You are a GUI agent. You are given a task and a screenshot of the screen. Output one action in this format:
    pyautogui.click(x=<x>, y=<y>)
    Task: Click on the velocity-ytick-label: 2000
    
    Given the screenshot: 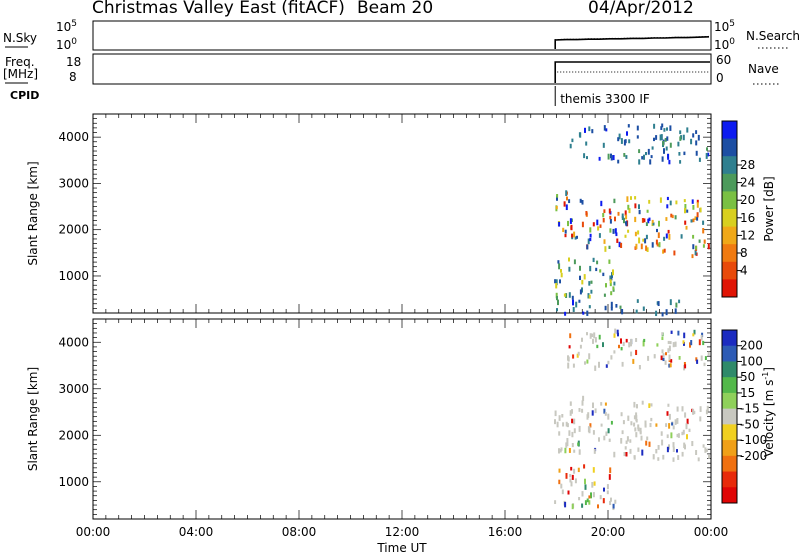 What is the action you would take?
    pyautogui.click(x=73, y=435)
    